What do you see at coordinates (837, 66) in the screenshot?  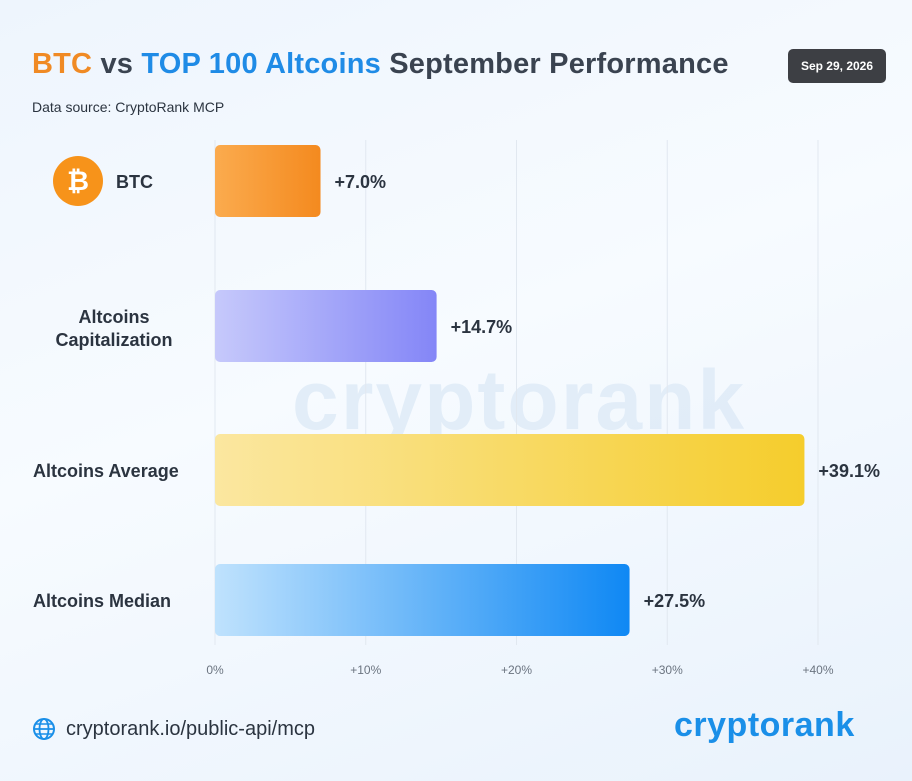 I see `date-badge: Sep 29, 2026` at bounding box center [837, 66].